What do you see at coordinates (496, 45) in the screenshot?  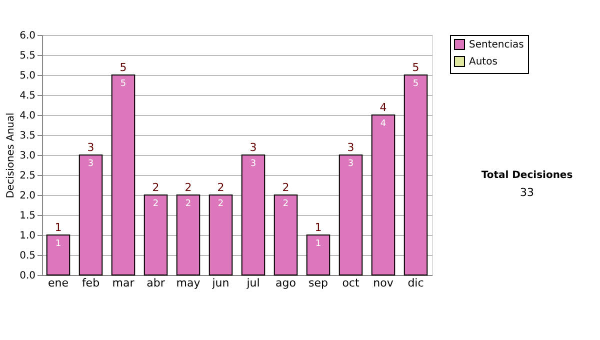 I see `legend-label: Sentencias` at bounding box center [496, 45].